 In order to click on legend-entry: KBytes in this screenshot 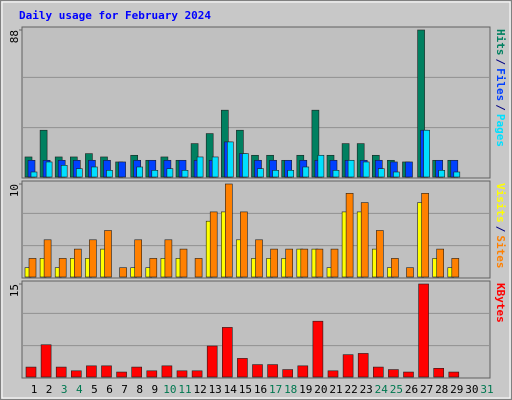, I will do `click(500, 303)`.